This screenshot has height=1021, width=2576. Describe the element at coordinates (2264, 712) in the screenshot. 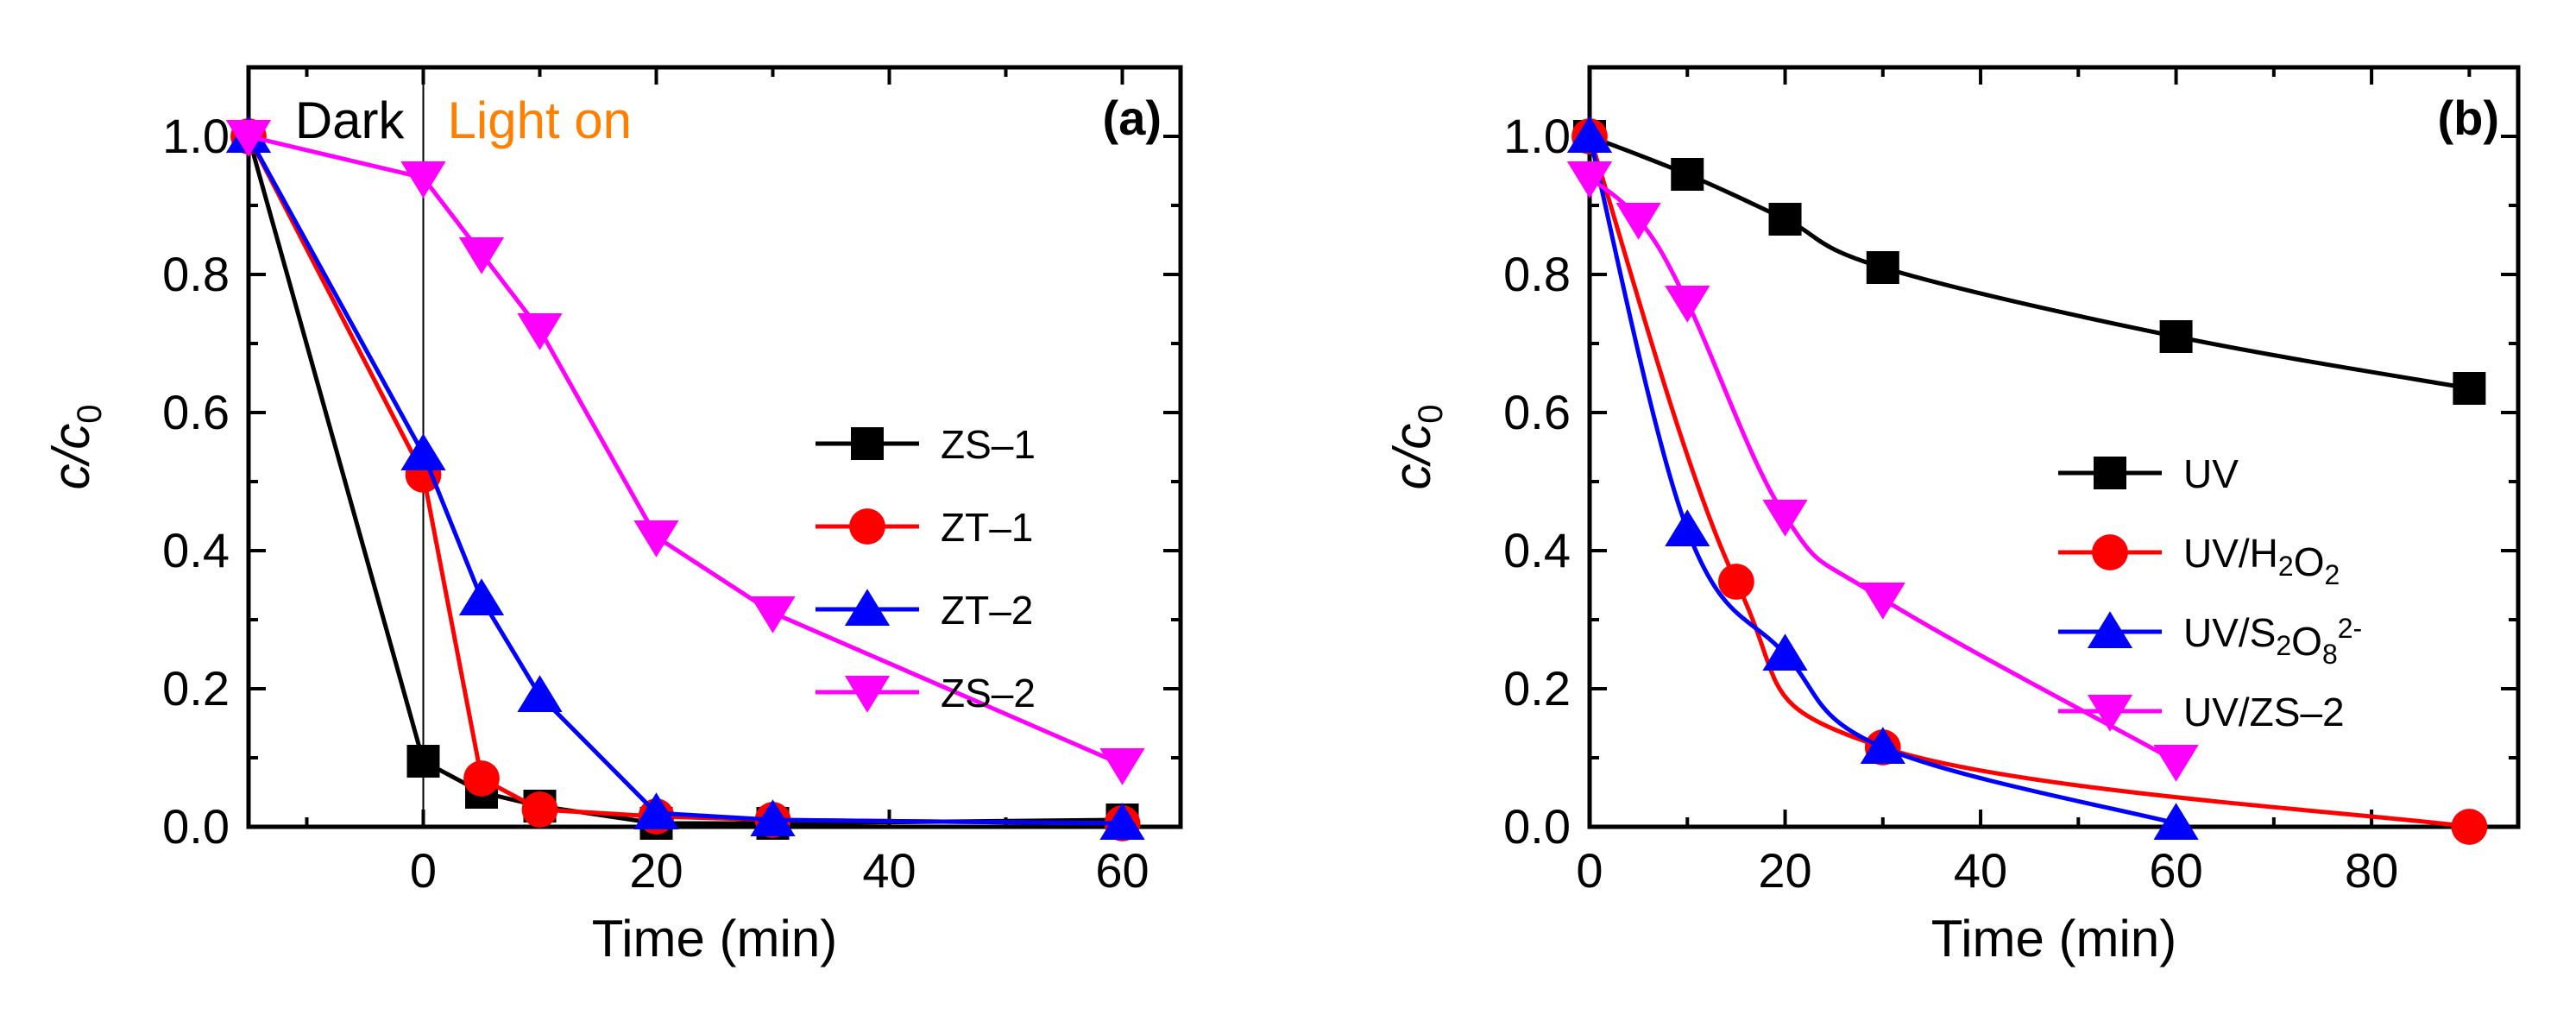

I see `legend-label: UV/ZS–2` at that location.